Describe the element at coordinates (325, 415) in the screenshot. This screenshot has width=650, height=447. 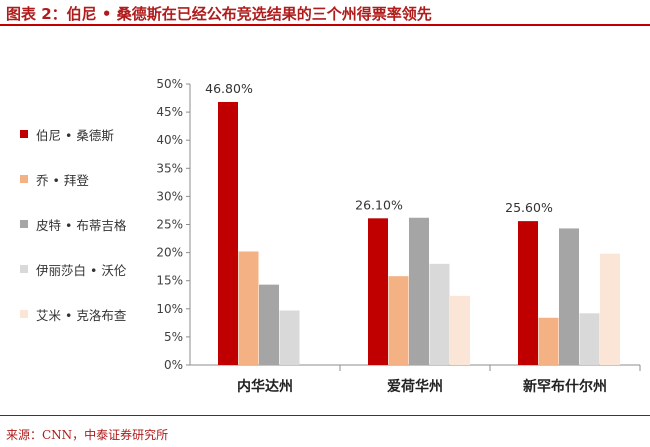
I see `source-divider` at that location.